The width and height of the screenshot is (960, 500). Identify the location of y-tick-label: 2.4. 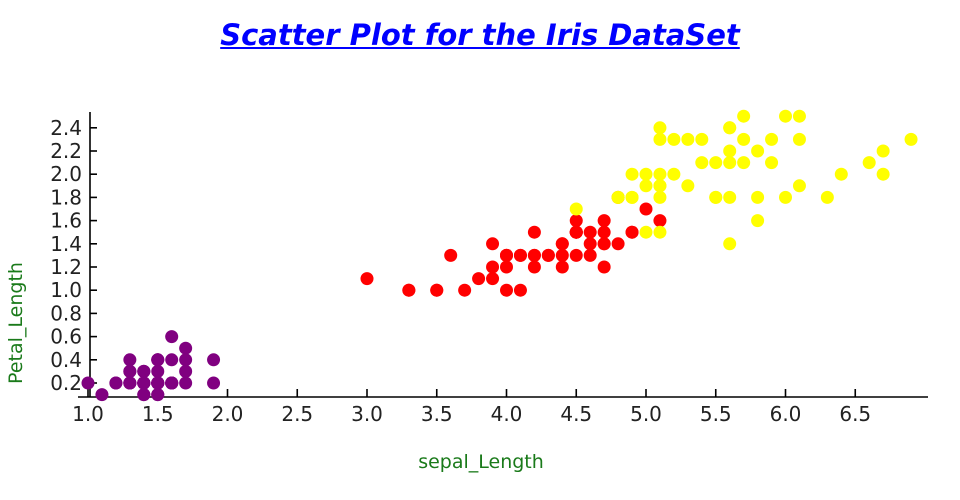
(66, 128).